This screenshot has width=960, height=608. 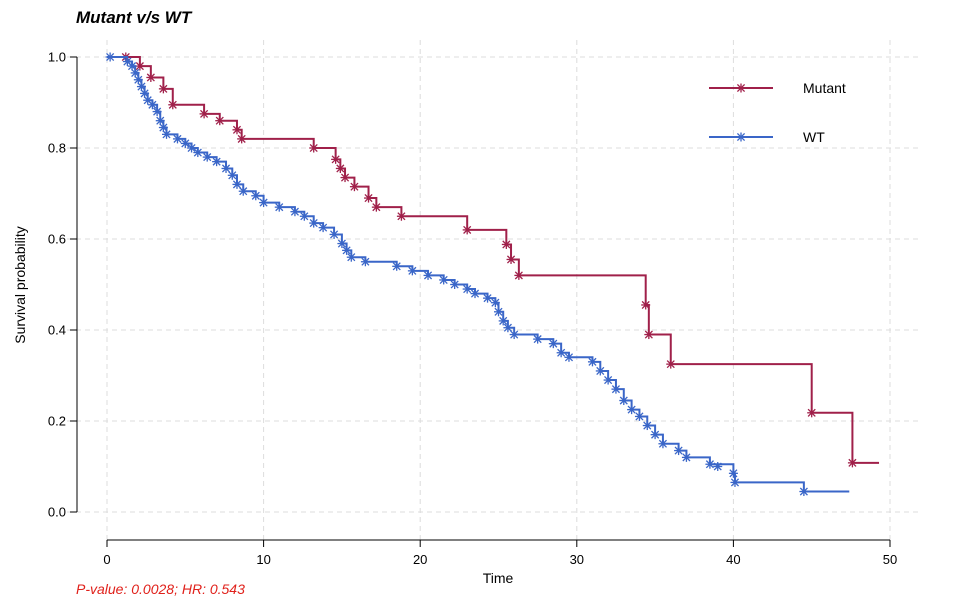 What do you see at coordinates (57, 148) in the screenshot?
I see `y-tick-label: 0.8` at bounding box center [57, 148].